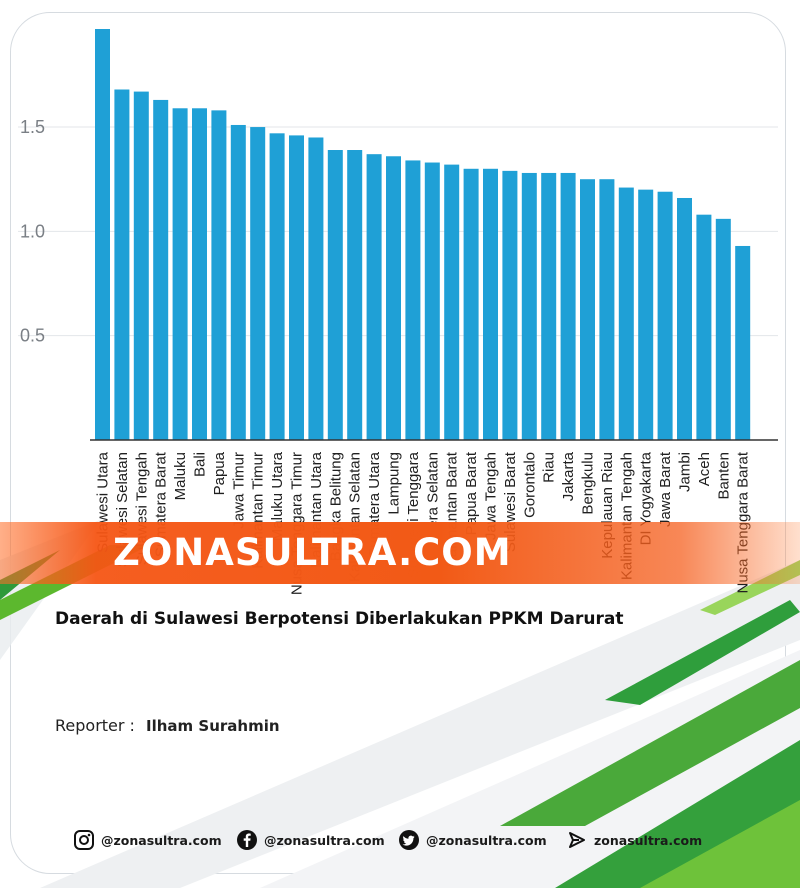 The width and height of the screenshot is (800, 888). Describe the element at coordinates (324, 840) in the screenshot. I see `facebook-handle: @zonasultra.com` at that location.